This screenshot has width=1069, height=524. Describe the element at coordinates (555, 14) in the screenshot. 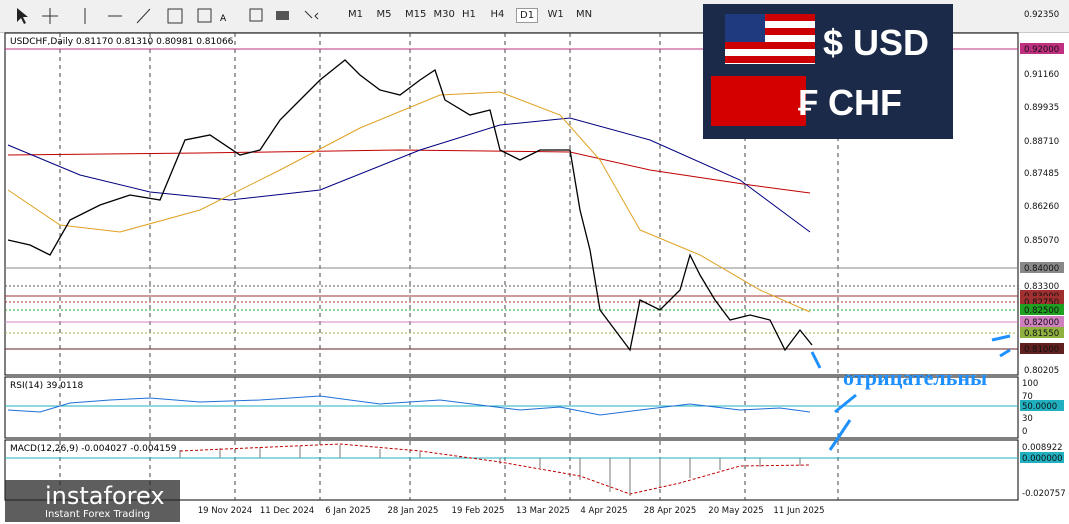

I see `timeframe-button: W1` at that location.